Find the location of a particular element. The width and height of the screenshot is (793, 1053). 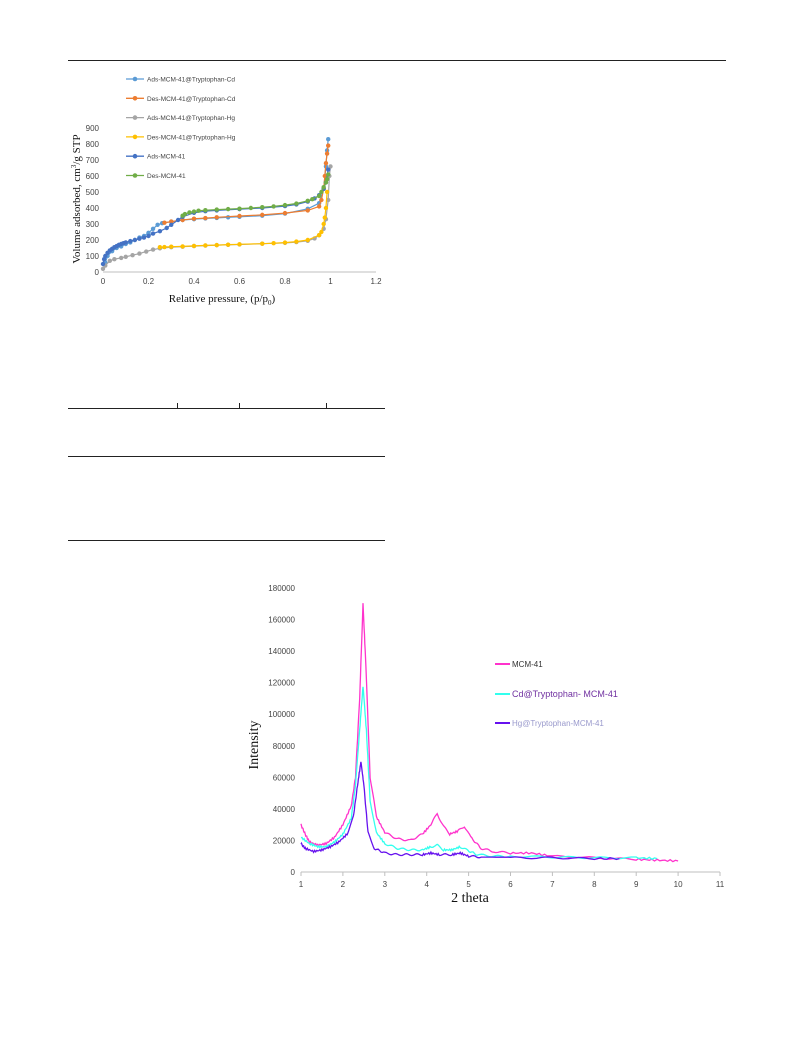

legend-label: Ads-MCM-41@Tryptophan-Hg is located at coordinates (191, 118).